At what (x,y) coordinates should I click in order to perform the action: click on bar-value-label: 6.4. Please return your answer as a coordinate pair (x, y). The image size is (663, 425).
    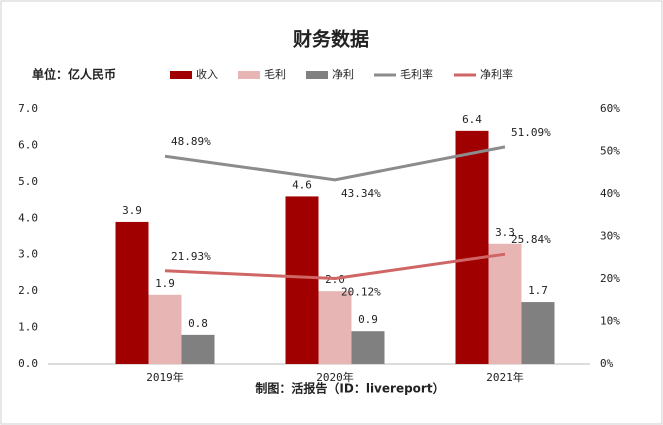
    Looking at the image, I should click on (472, 119).